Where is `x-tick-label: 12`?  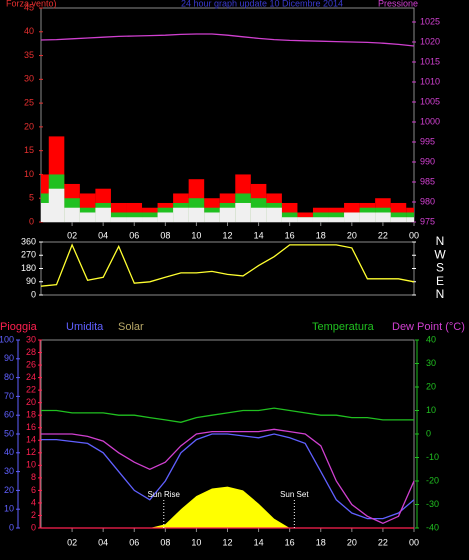 x-tick-label: 12 is located at coordinates (227, 542).